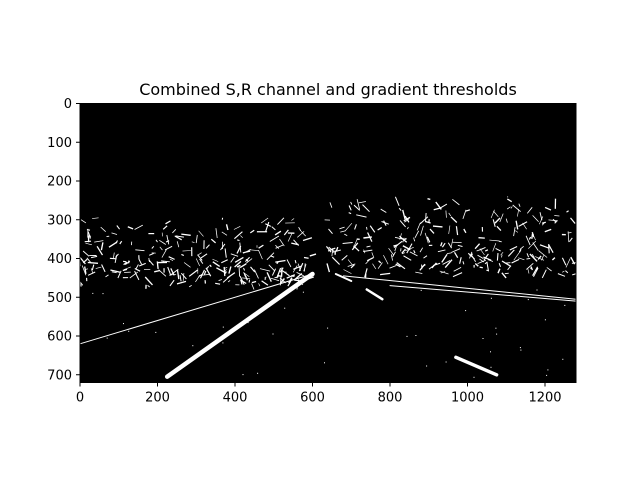 This screenshot has width=640, height=480. What do you see at coordinates (239, 325) in the screenshot?
I see `left-lane-solid` at bounding box center [239, 325].